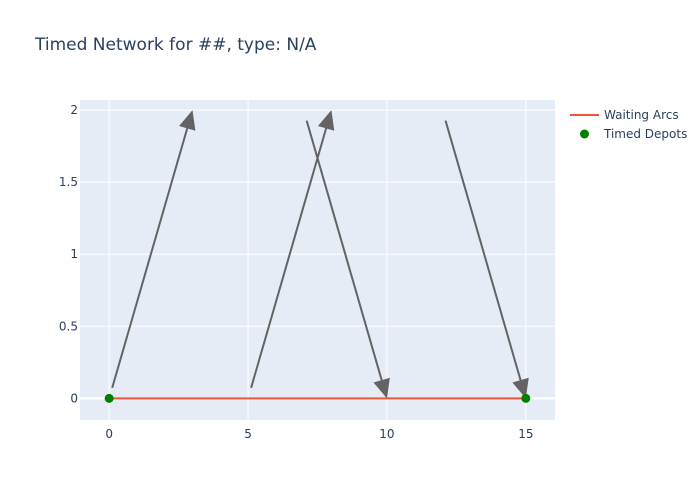 The width and height of the screenshot is (700, 500). I want to click on y-tick-label: 0.5, so click(68, 326).